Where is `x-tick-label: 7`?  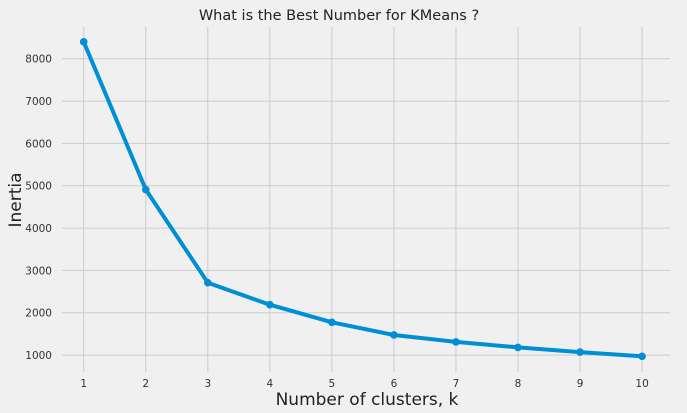 x-tick-label: 7 is located at coordinates (456, 384).